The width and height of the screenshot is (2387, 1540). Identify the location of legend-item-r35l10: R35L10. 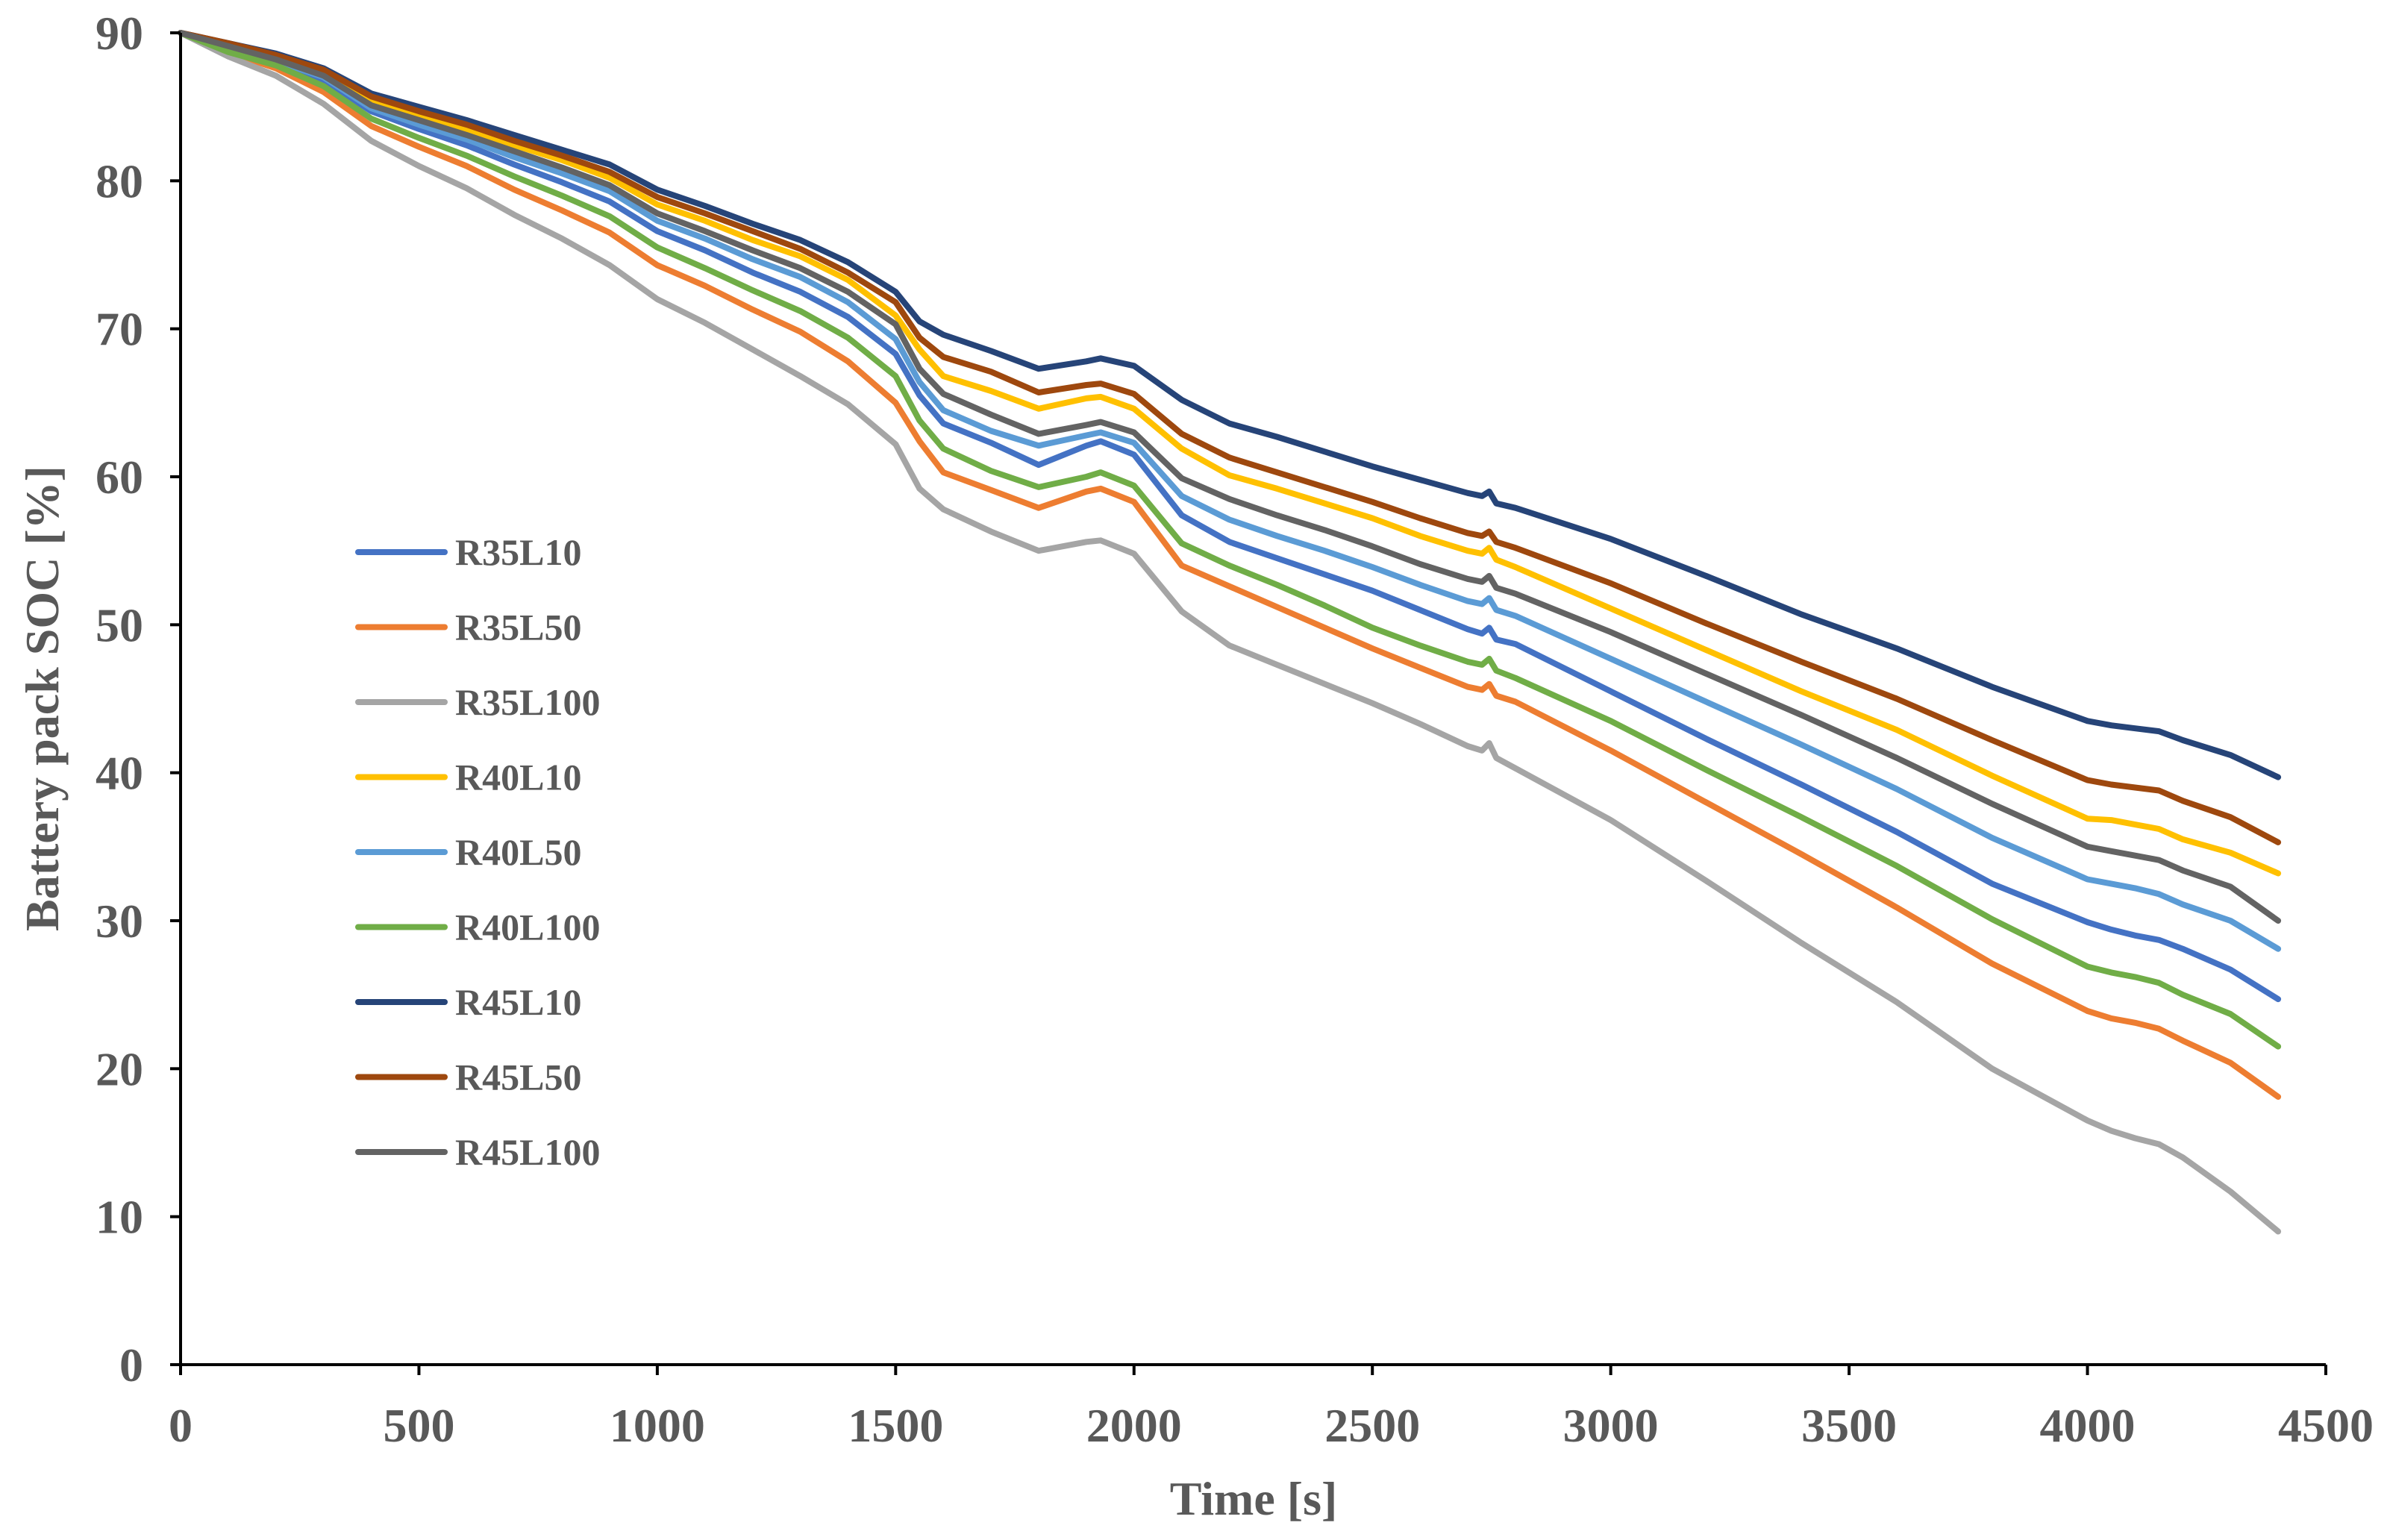
(468, 552).